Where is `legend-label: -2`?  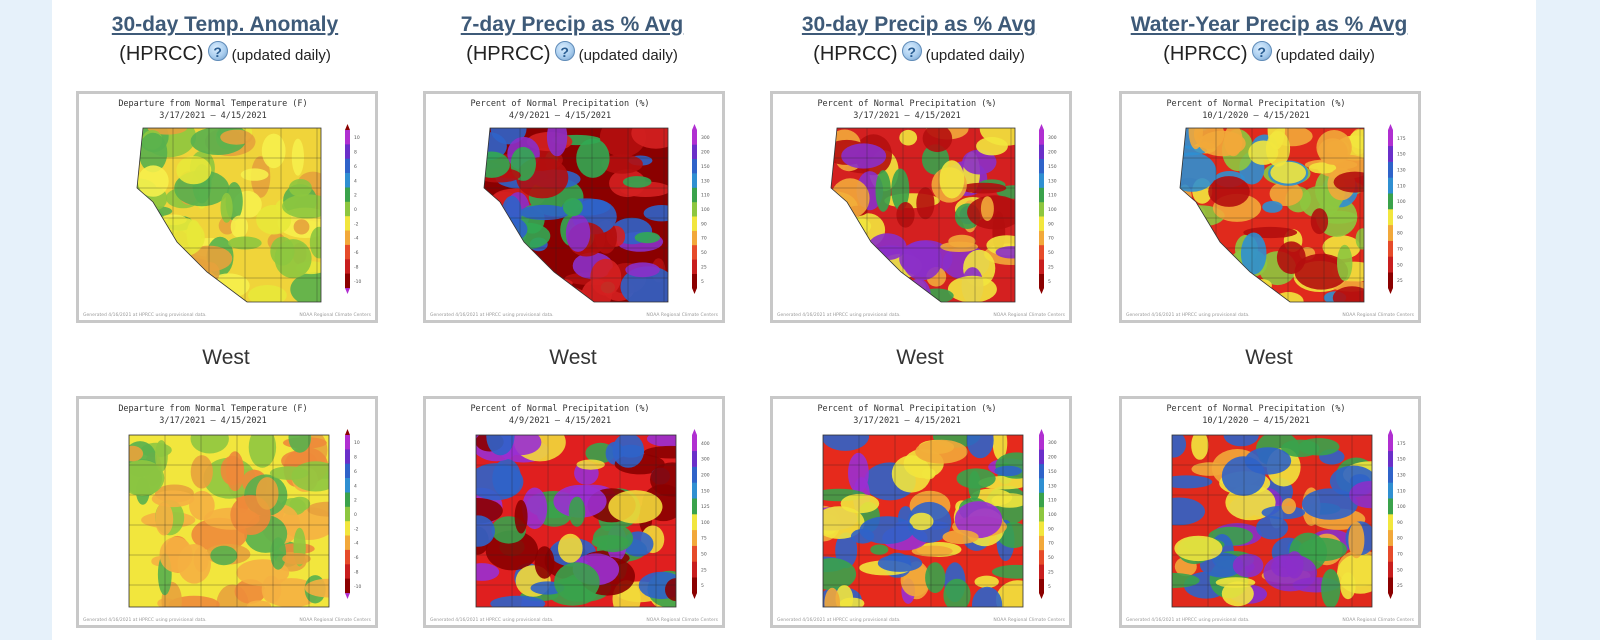 legend-label: -2 is located at coordinates (356, 224).